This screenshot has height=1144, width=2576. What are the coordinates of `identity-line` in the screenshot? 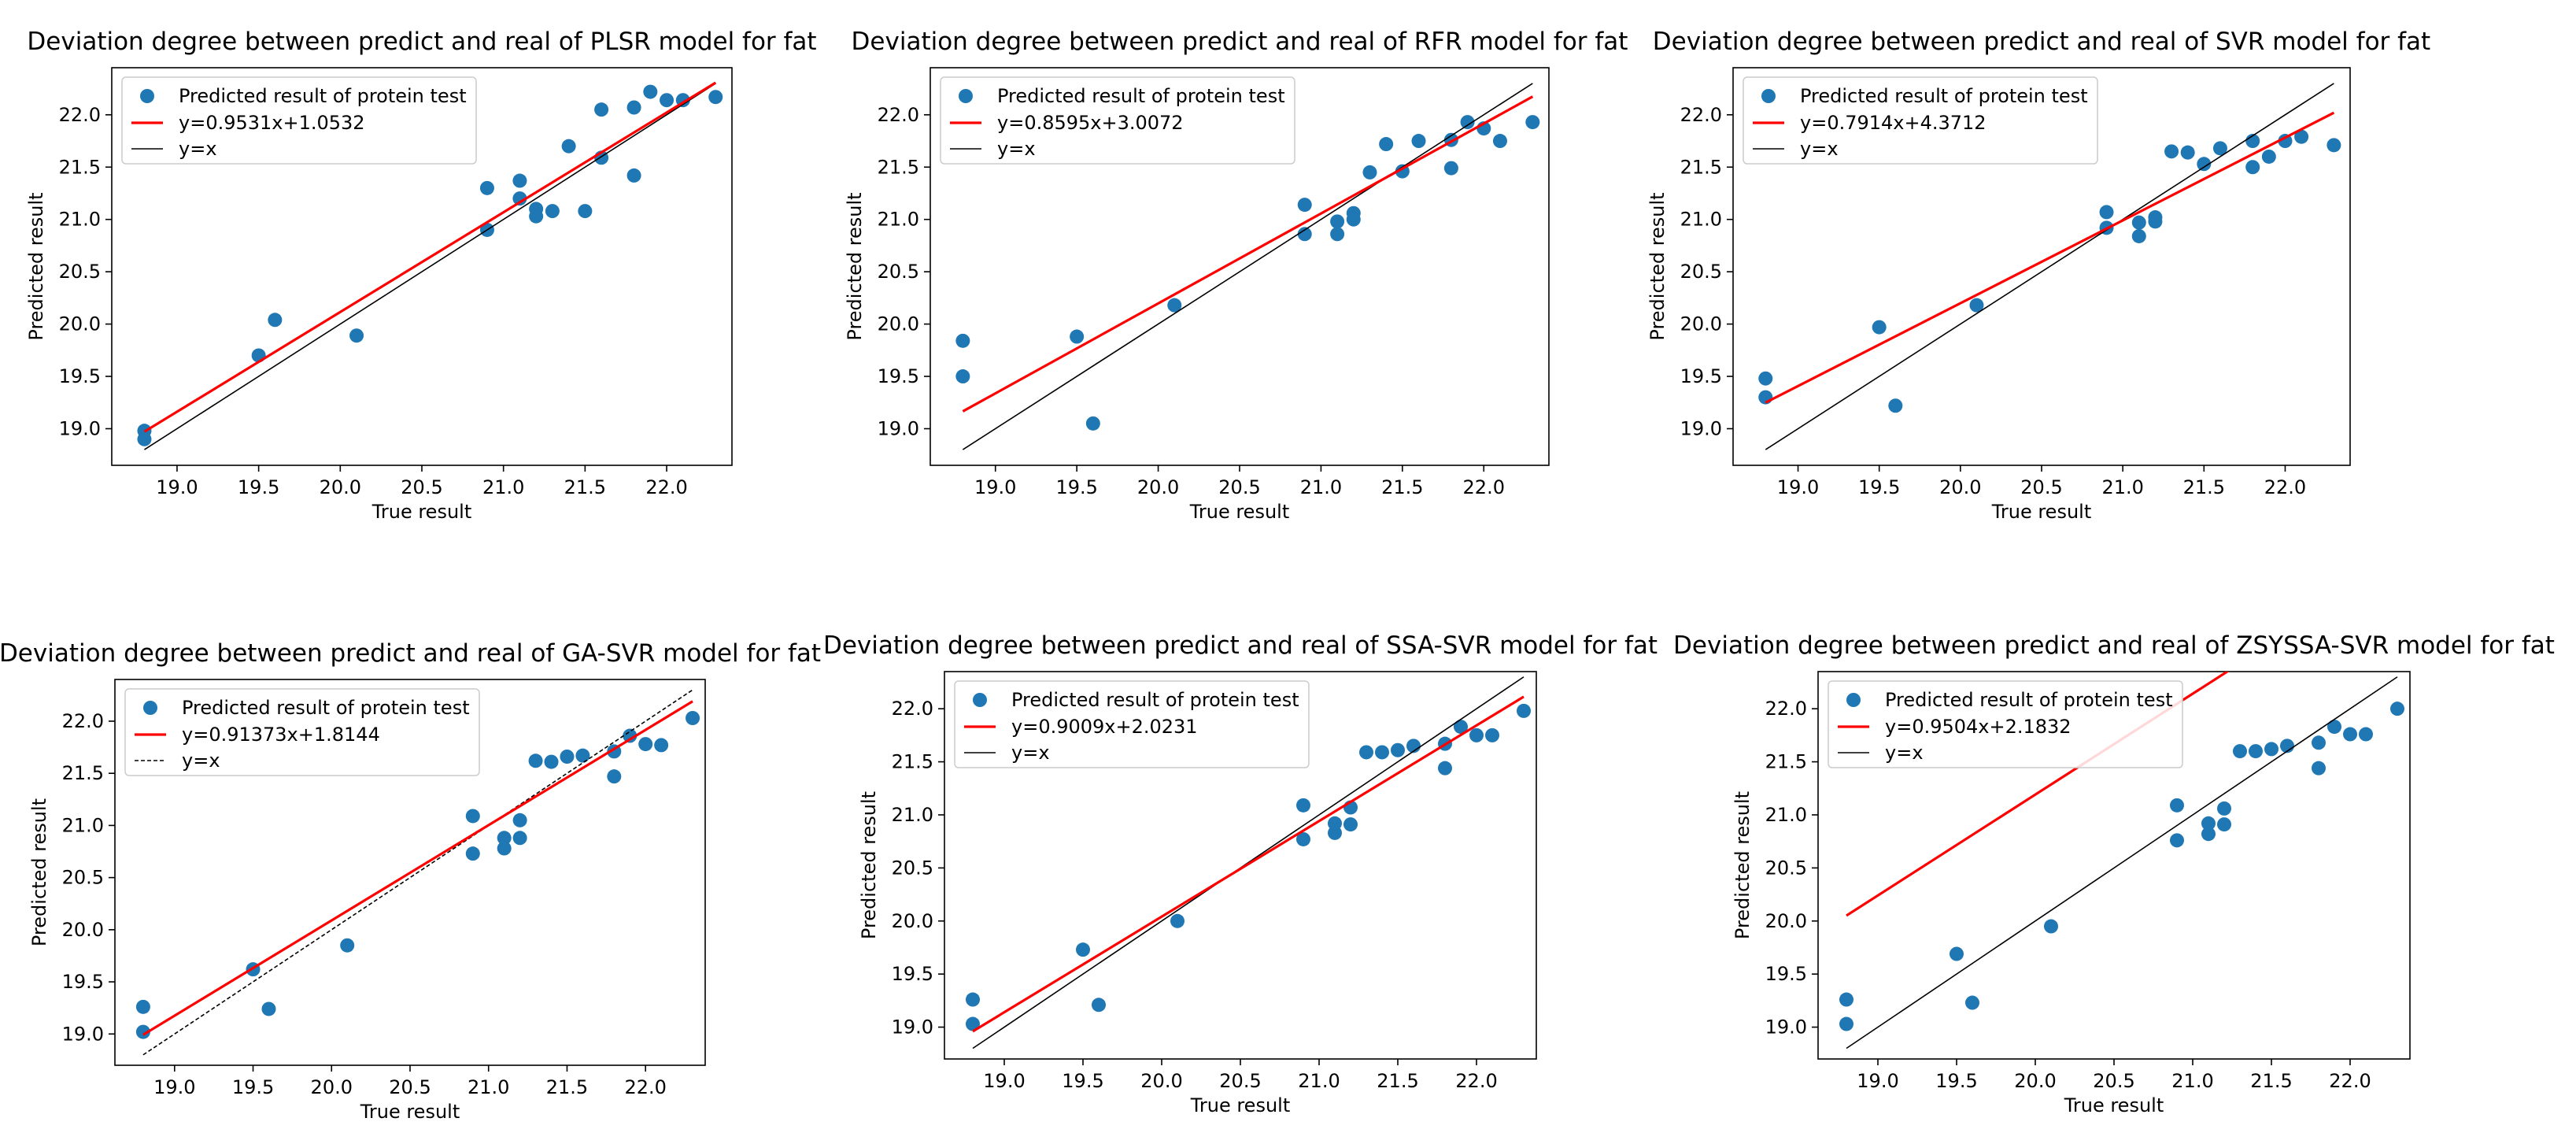 It's located at (2122, 863).